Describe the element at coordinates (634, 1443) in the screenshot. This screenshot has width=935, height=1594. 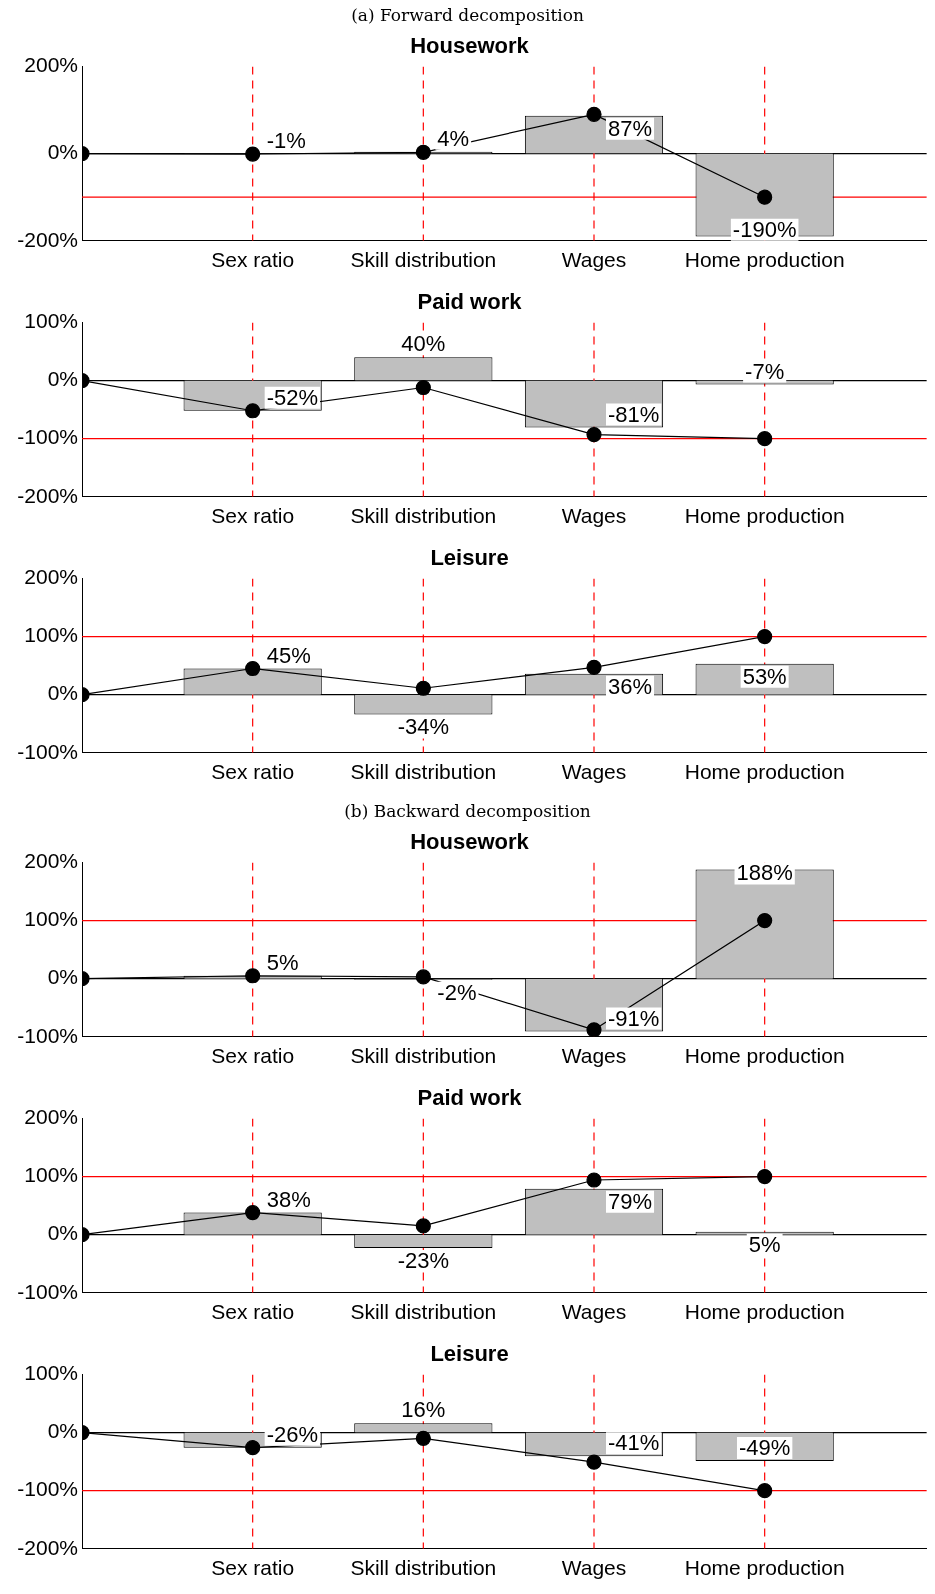
I see `data-label: -41%` at that location.